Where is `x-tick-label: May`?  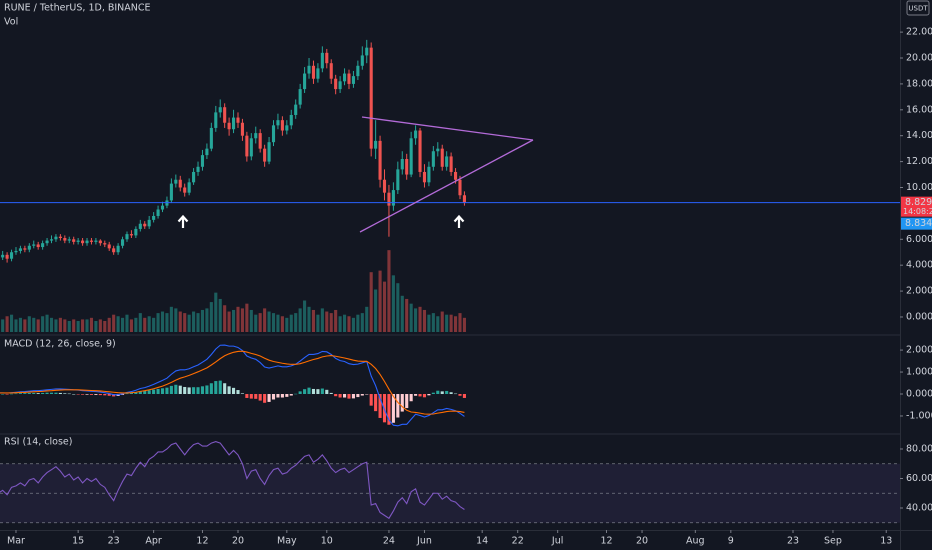 x-tick-label: May is located at coordinates (287, 541).